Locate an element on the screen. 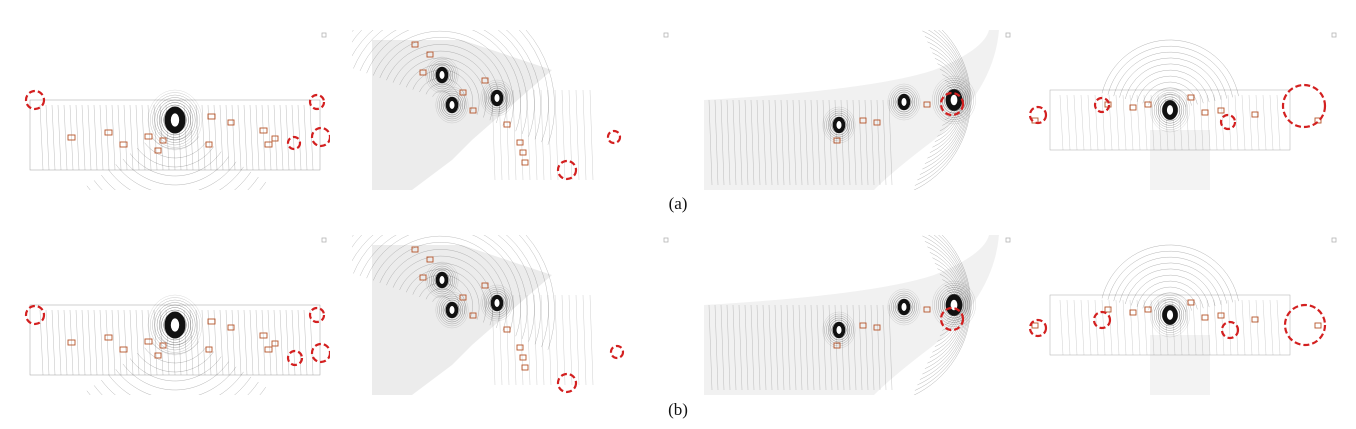 This screenshot has width=1356, height=429. lidar-panel-a4 is located at coordinates (1180, 110).